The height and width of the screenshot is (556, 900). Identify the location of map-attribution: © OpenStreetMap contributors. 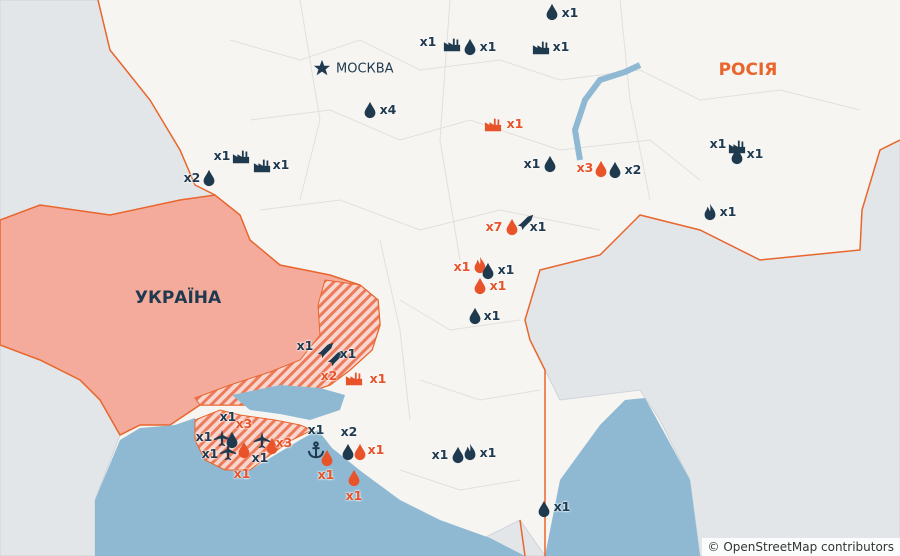
(800, 547).